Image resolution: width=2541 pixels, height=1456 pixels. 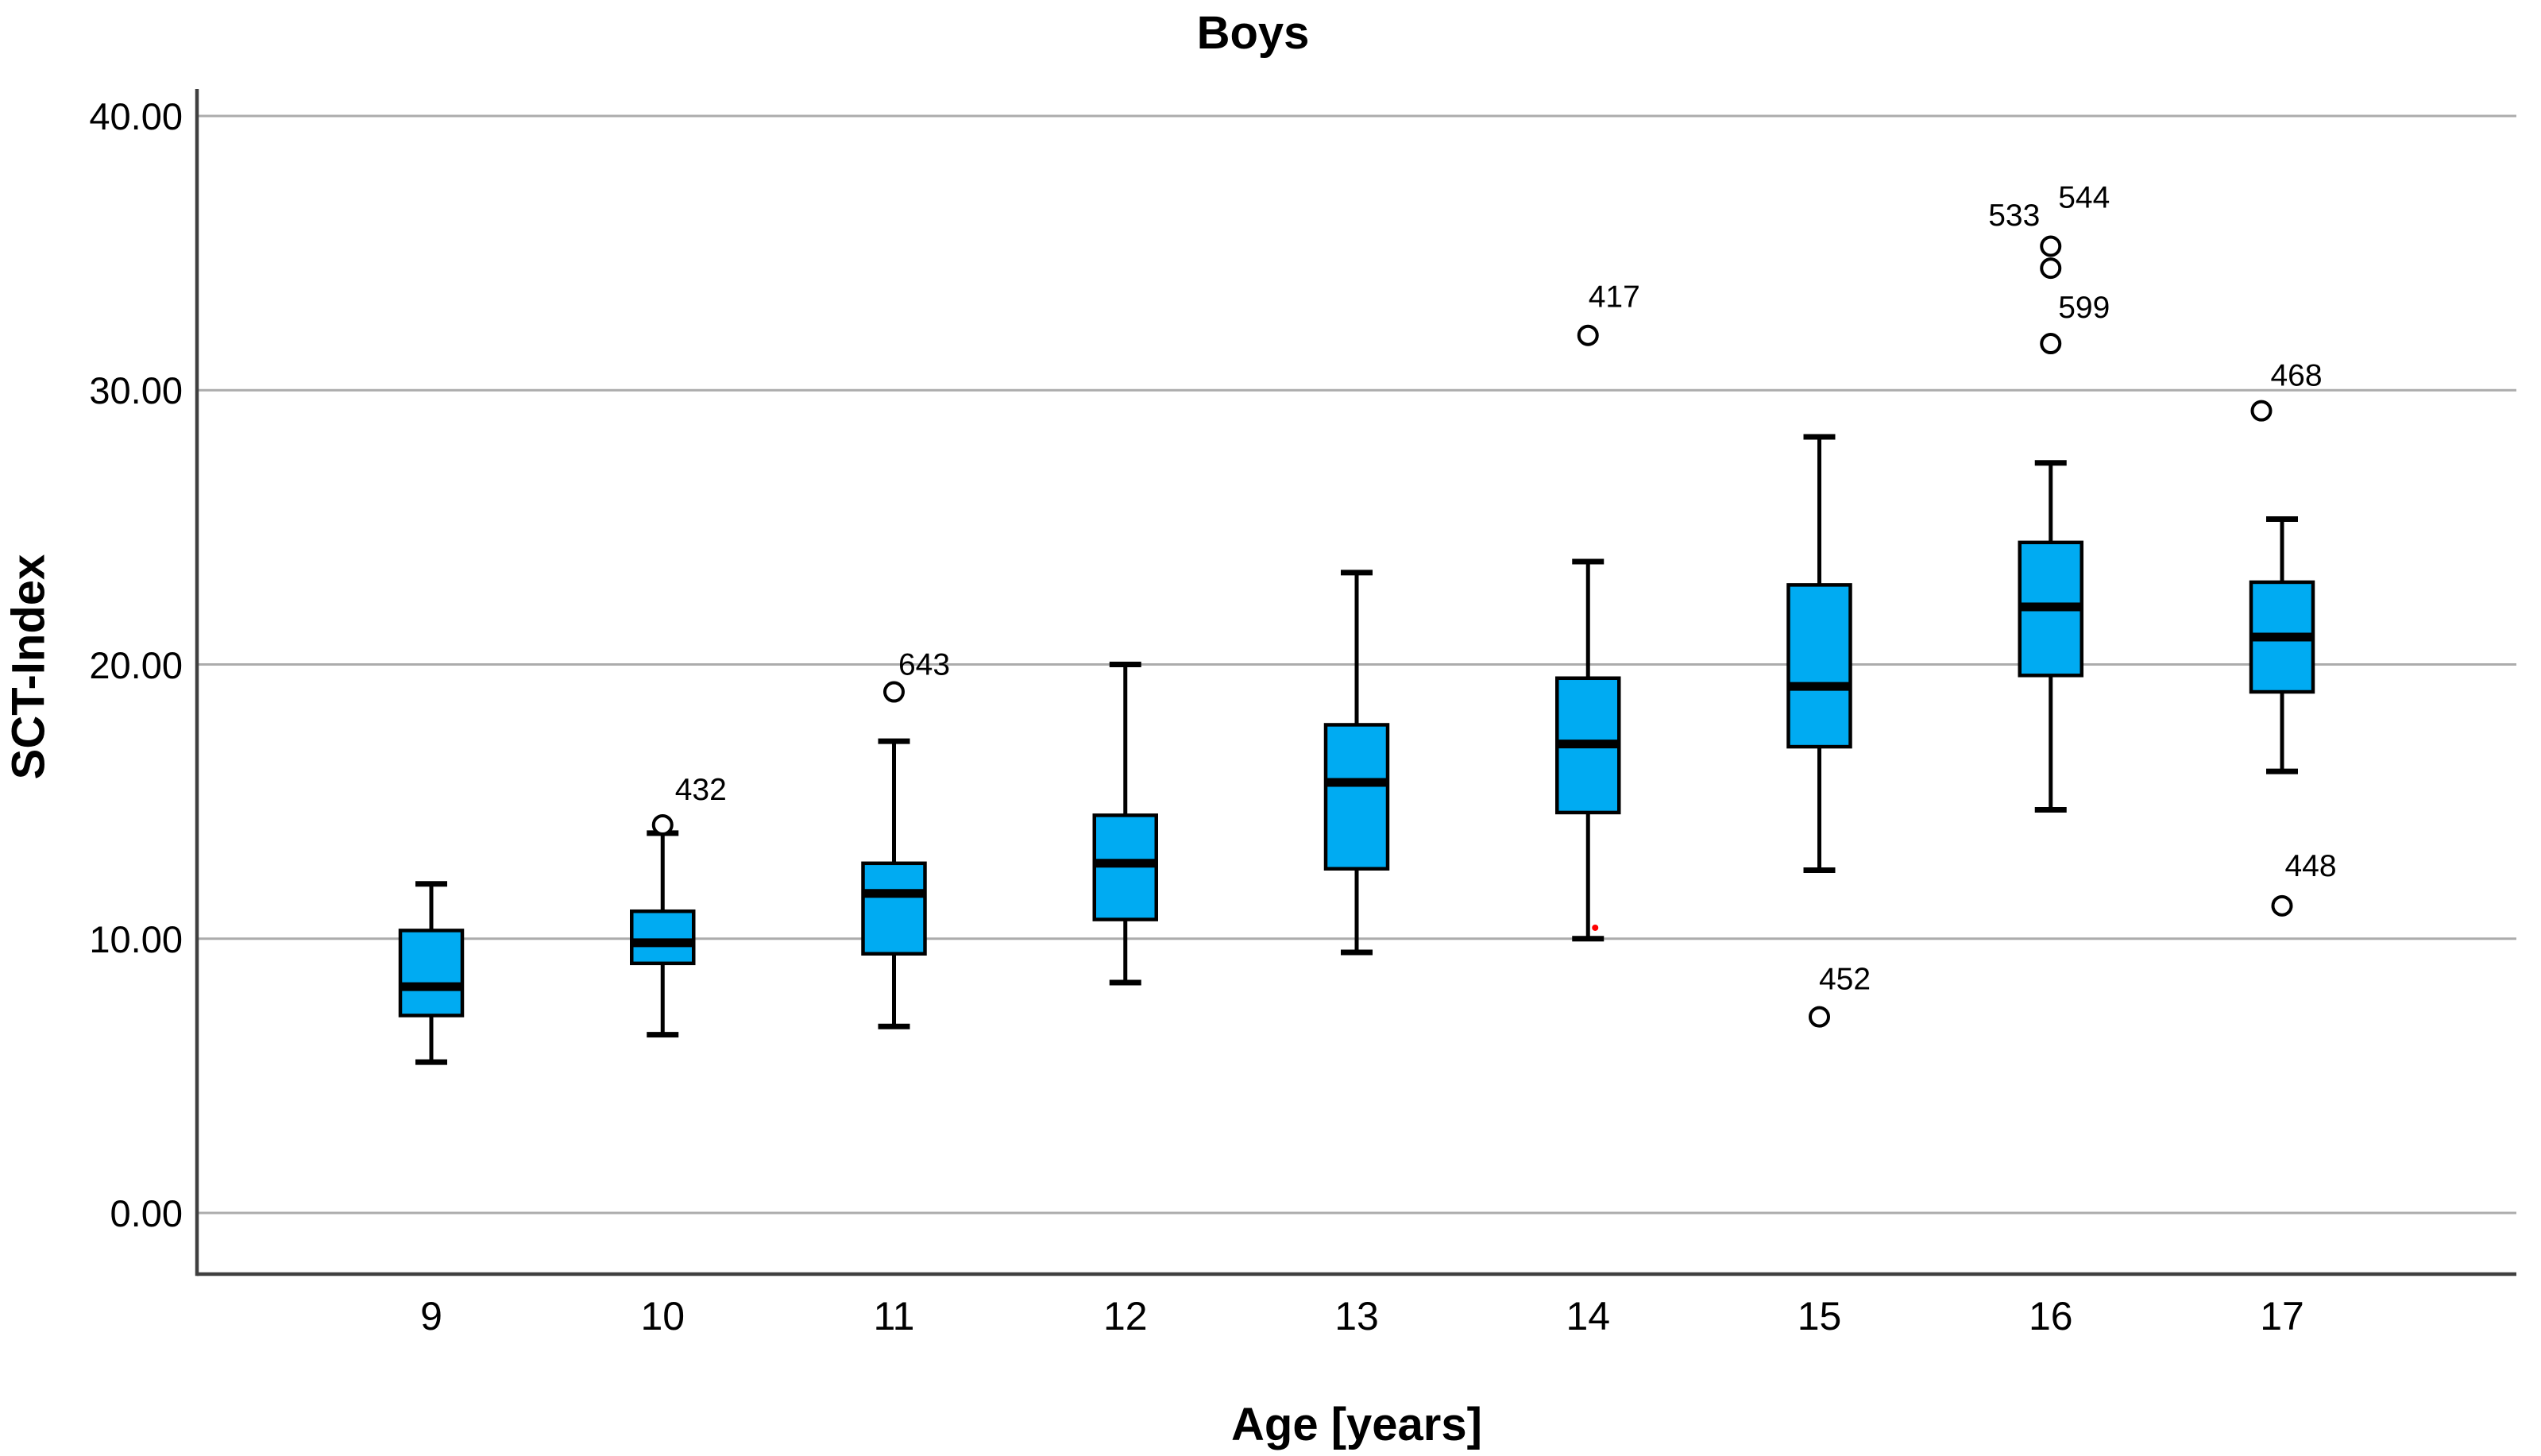 I want to click on outlier-label-432: 432, so click(x=701, y=790).